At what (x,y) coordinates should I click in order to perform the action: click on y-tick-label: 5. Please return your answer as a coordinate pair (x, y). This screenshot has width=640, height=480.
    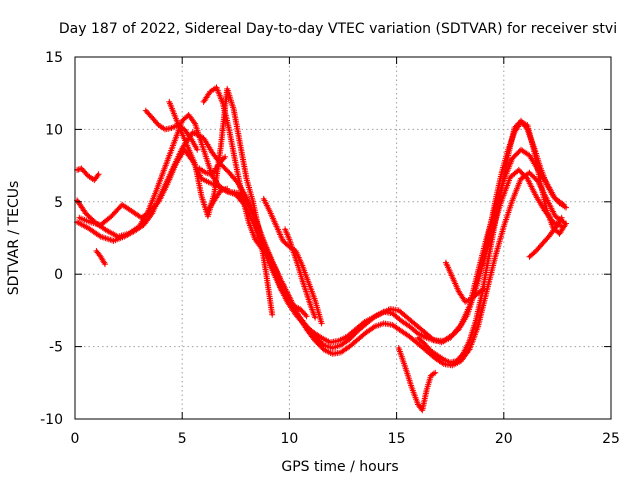
    Looking at the image, I should click on (58, 203).